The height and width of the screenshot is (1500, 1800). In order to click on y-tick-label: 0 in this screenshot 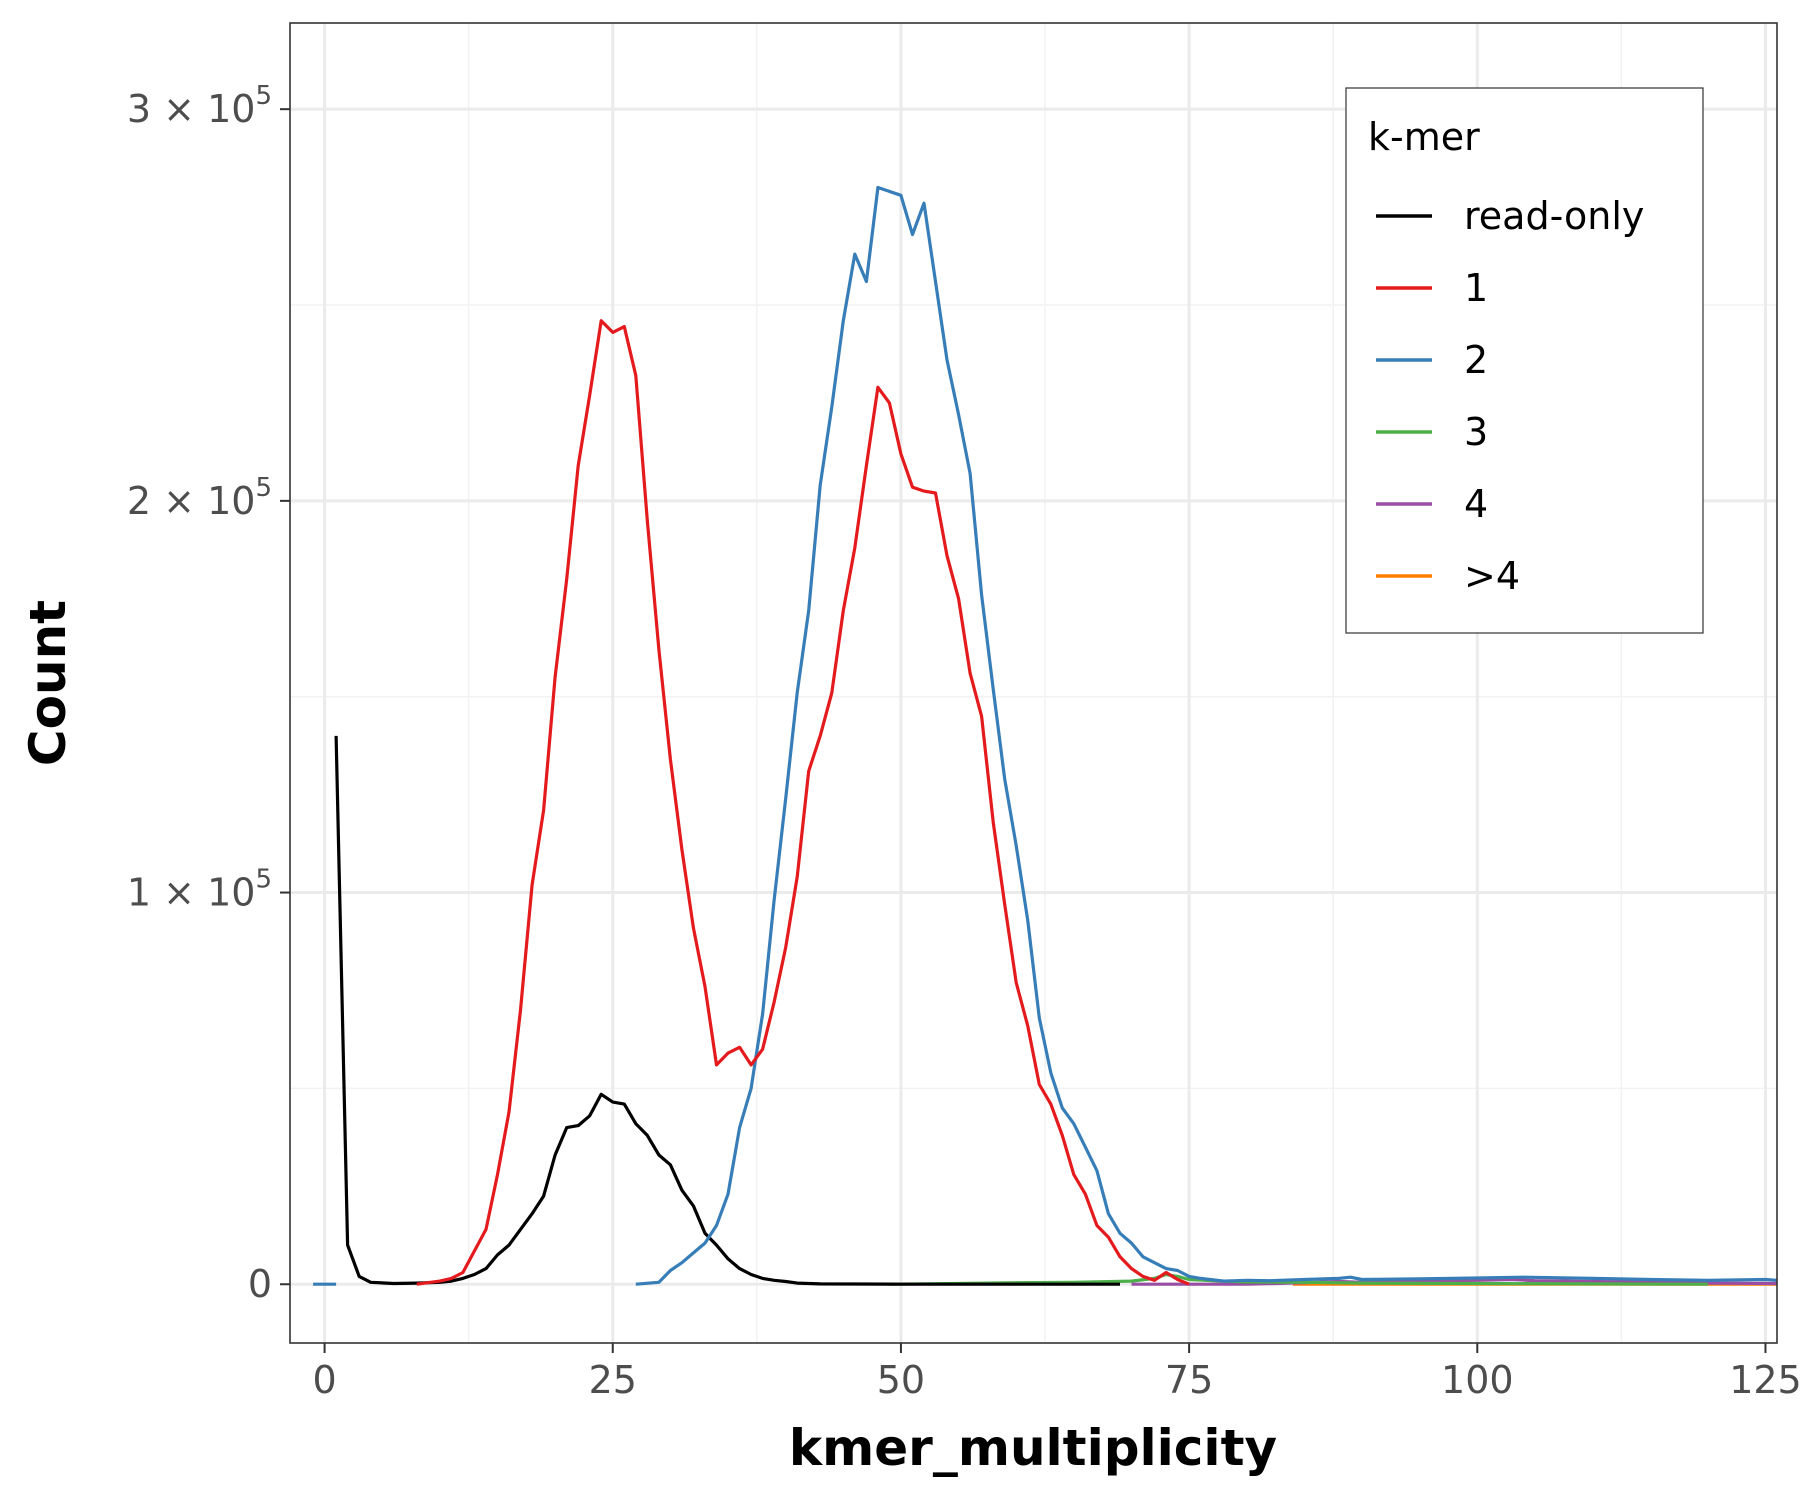, I will do `click(260, 1284)`.